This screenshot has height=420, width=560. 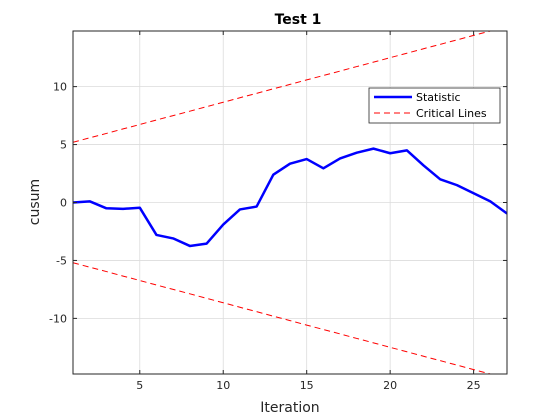 I want to click on x-tick-label: 10, so click(x=223, y=385).